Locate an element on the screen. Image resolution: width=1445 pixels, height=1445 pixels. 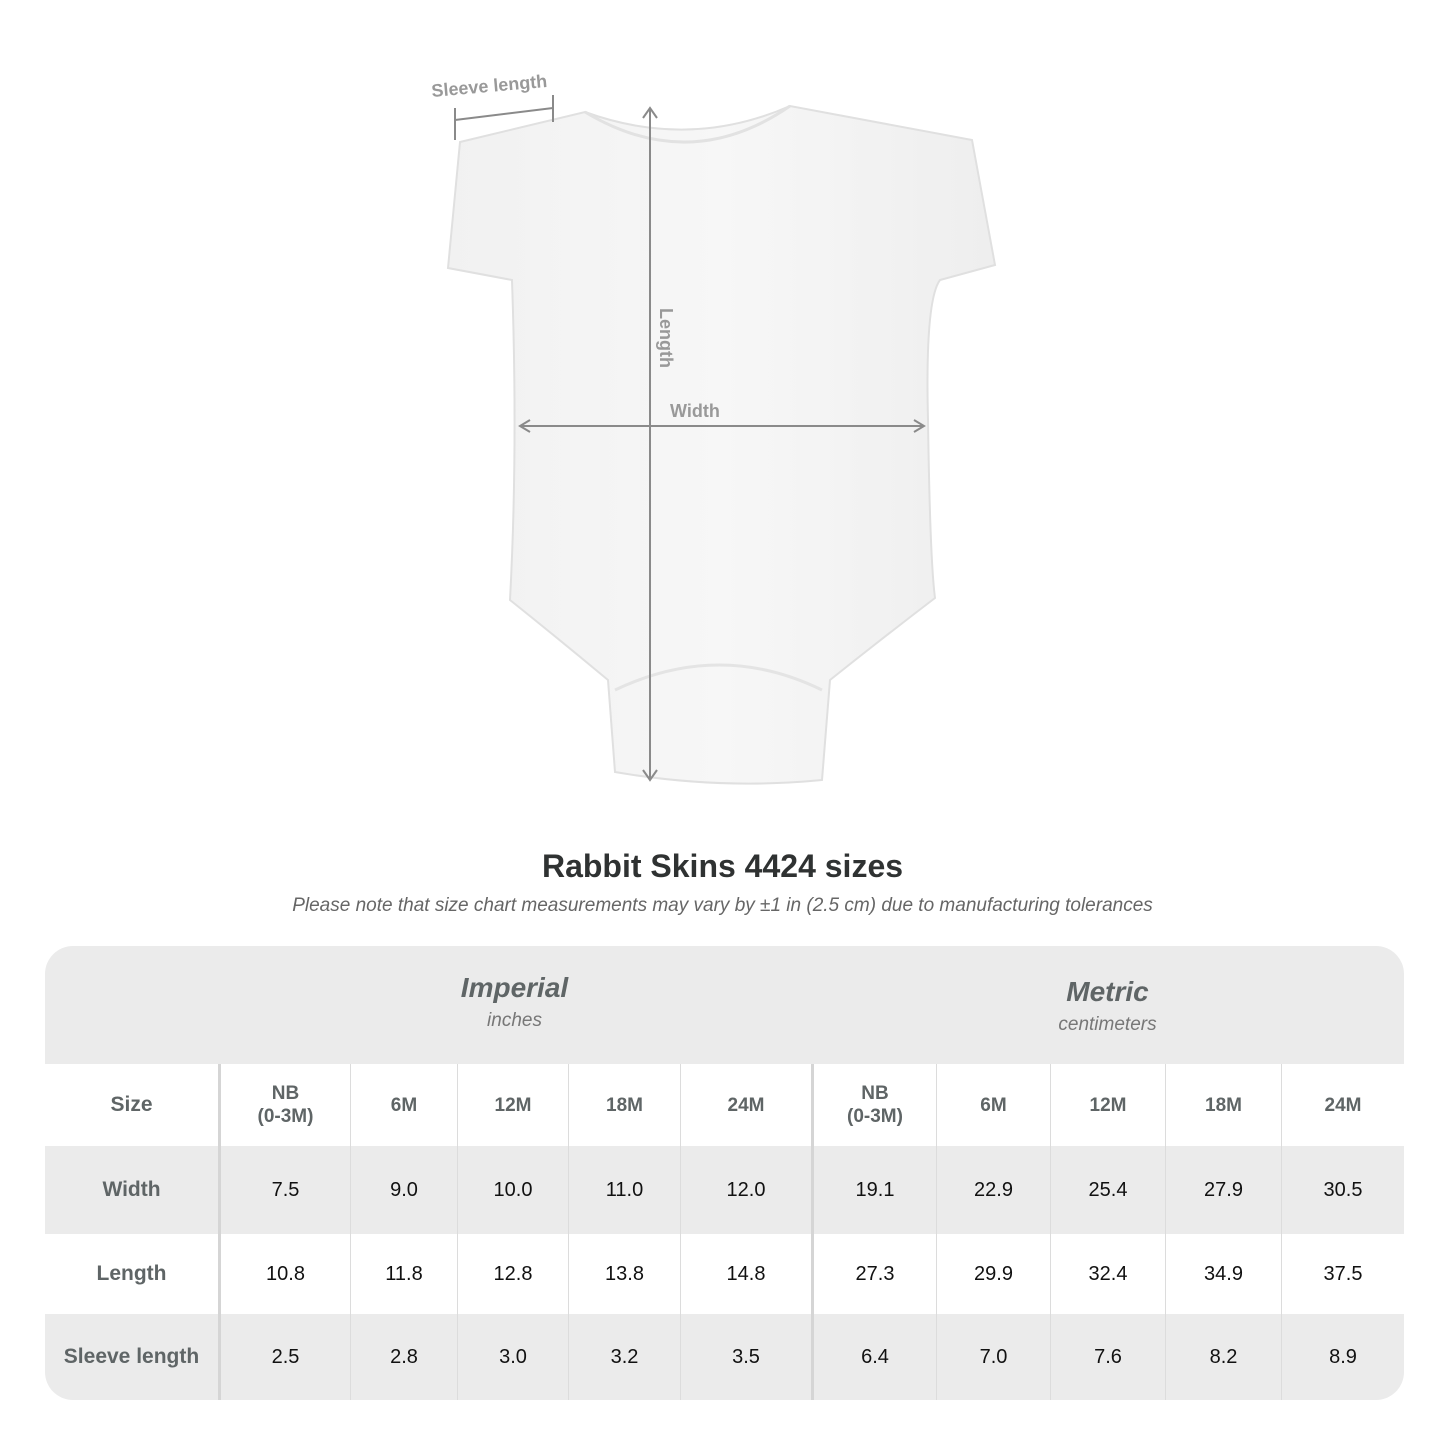
table-cell: 7.5 is located at coordinates (284, 1190).